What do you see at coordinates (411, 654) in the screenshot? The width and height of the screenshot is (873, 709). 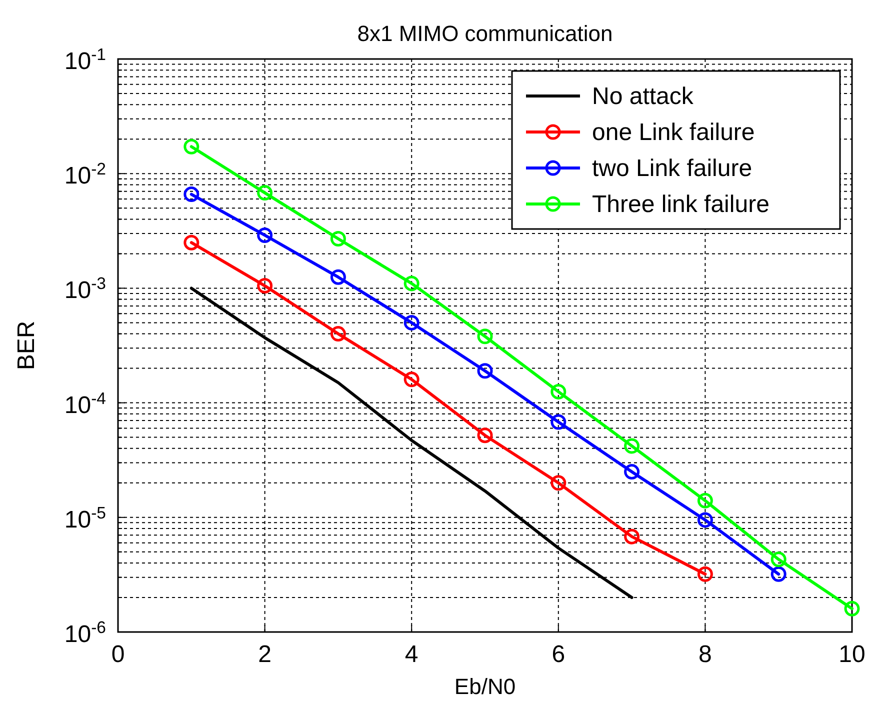 I see `x-tick-label: 4` at bounding box center [411, 654].